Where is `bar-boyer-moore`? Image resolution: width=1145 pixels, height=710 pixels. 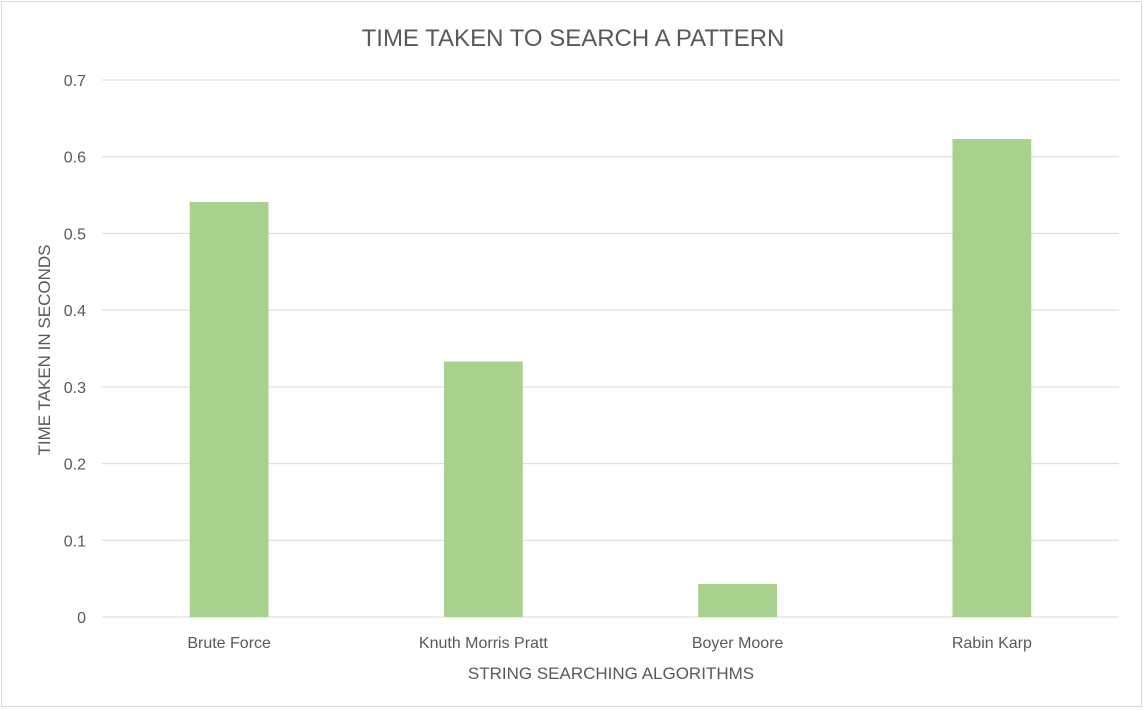 bar-boyer-moore is located at coordinates (738, 600).